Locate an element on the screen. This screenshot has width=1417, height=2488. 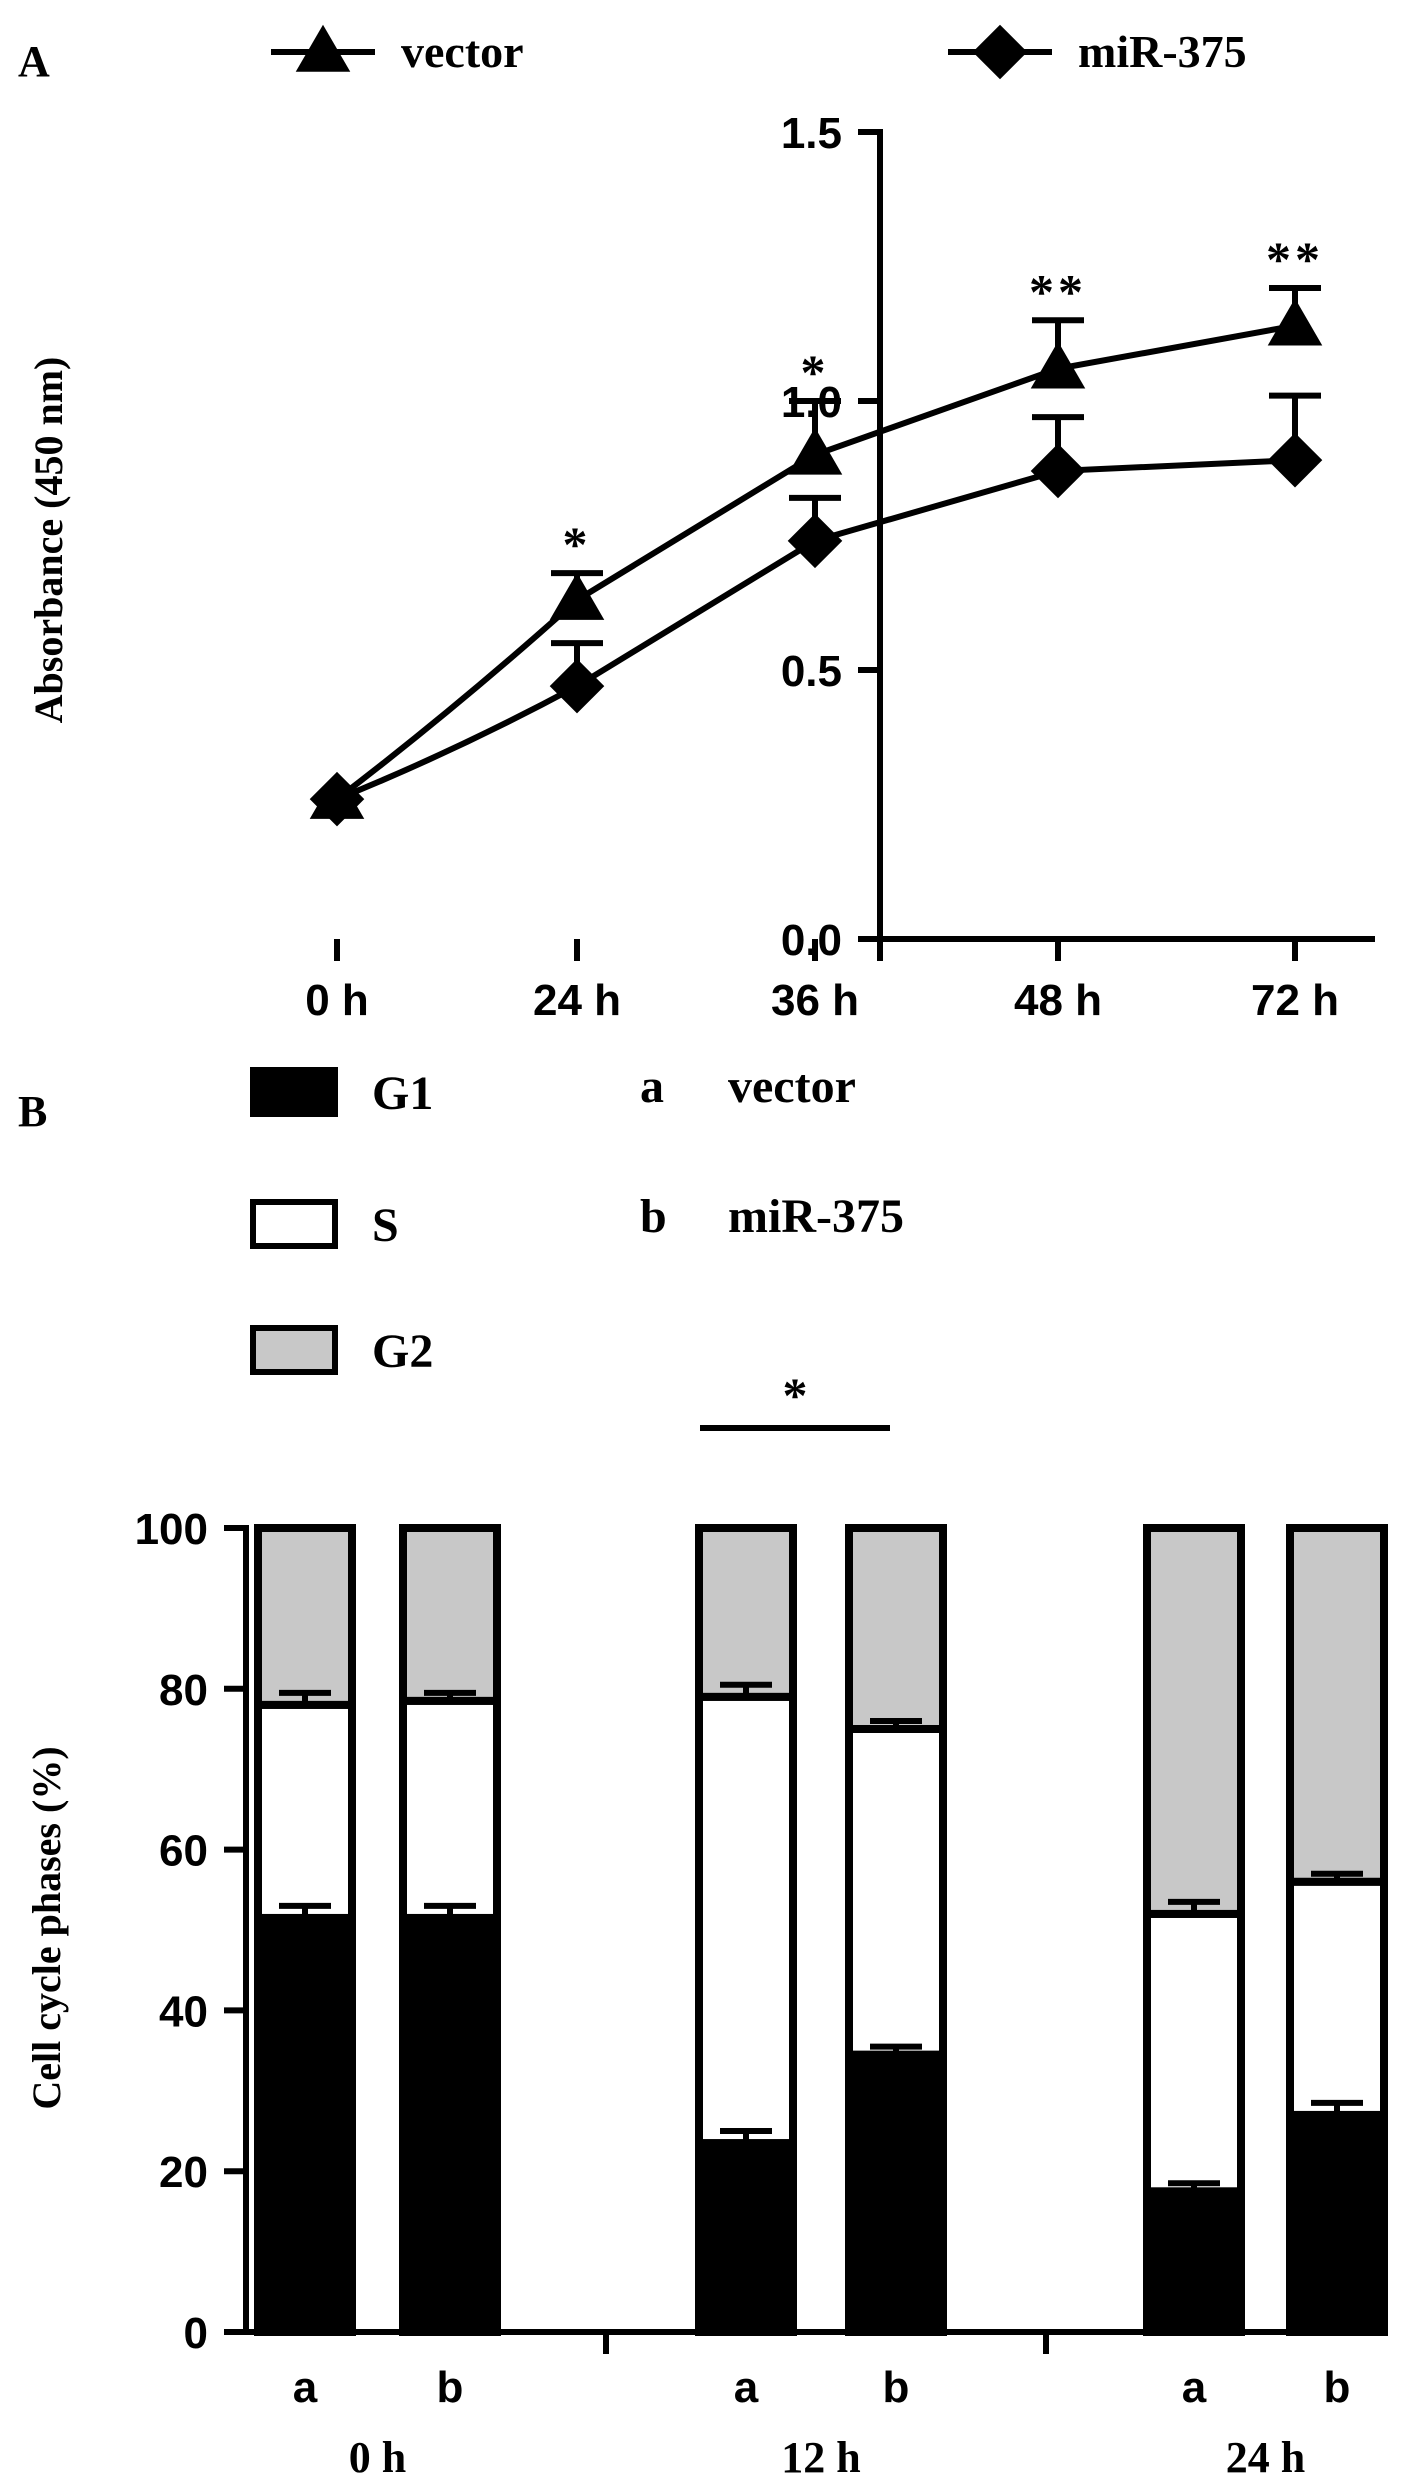
panel-b-legend-label-G1: G1 is located at coordinates (402, 1093).